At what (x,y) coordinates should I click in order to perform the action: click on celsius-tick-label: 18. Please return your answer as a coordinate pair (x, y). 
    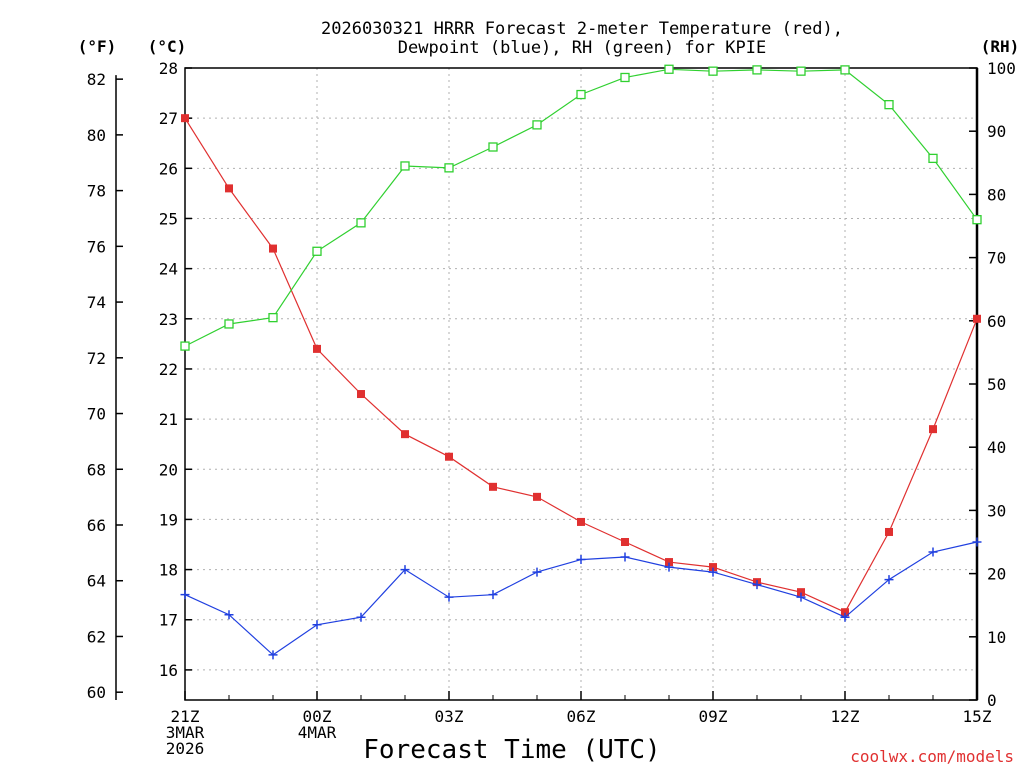
    Looking at the image, I should click on (168, 570).